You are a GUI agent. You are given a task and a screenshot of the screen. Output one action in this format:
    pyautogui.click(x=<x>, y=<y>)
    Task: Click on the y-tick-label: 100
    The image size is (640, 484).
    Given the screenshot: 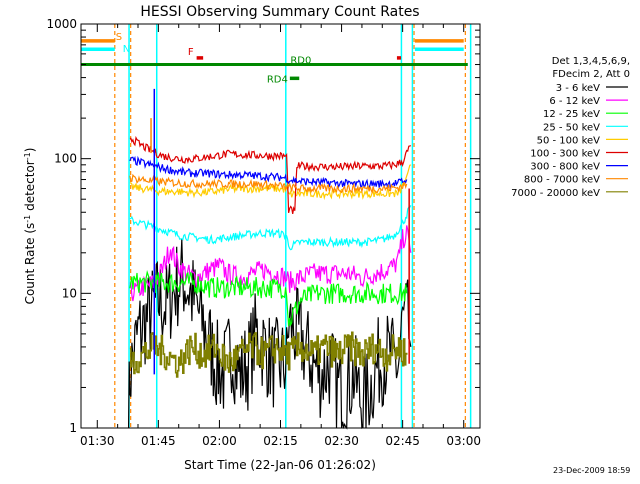 What is the action you would take?
    pyautogui.click(x=65, y=159)
    